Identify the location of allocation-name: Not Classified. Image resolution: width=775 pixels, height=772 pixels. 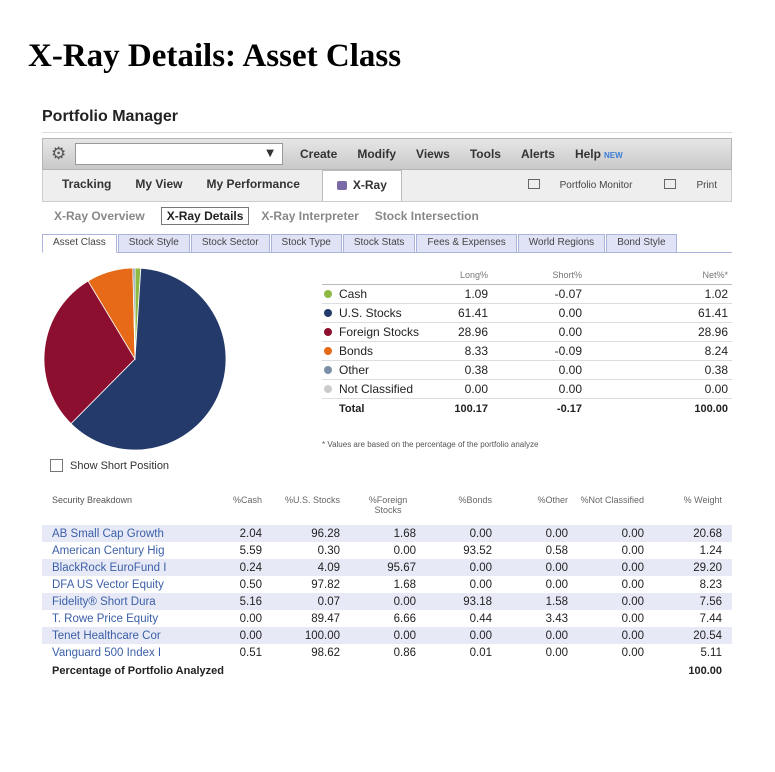
(380, 389).